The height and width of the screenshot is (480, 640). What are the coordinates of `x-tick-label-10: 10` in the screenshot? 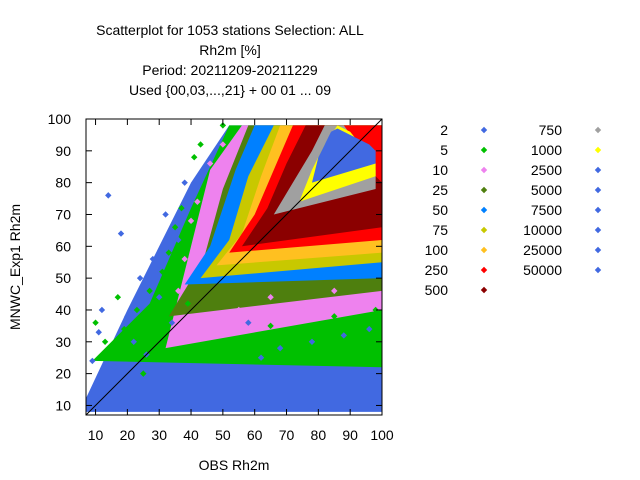 It's located at (96, 435).